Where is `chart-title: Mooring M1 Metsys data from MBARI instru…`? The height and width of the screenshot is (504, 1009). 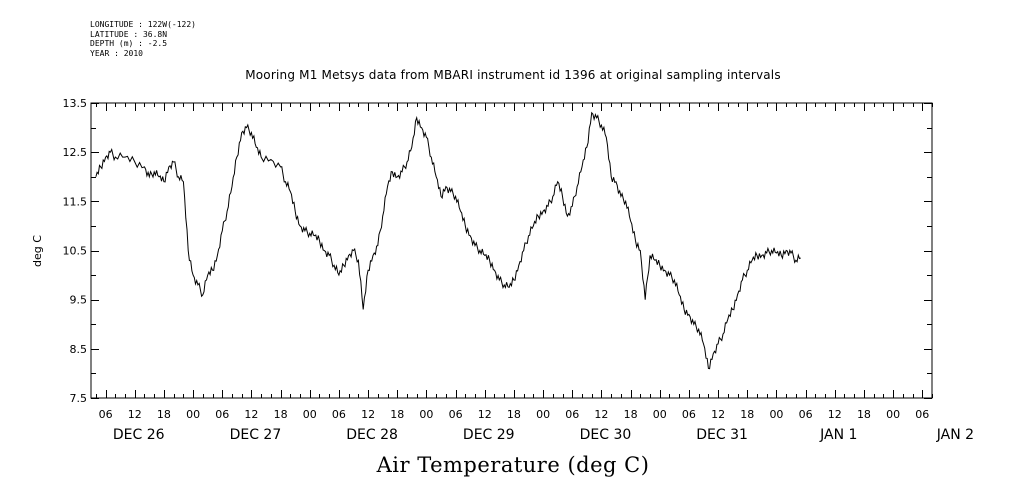 chart-title: Mooring M1 Metsys data from MBARI instru… is located at coordinates (513, 75).